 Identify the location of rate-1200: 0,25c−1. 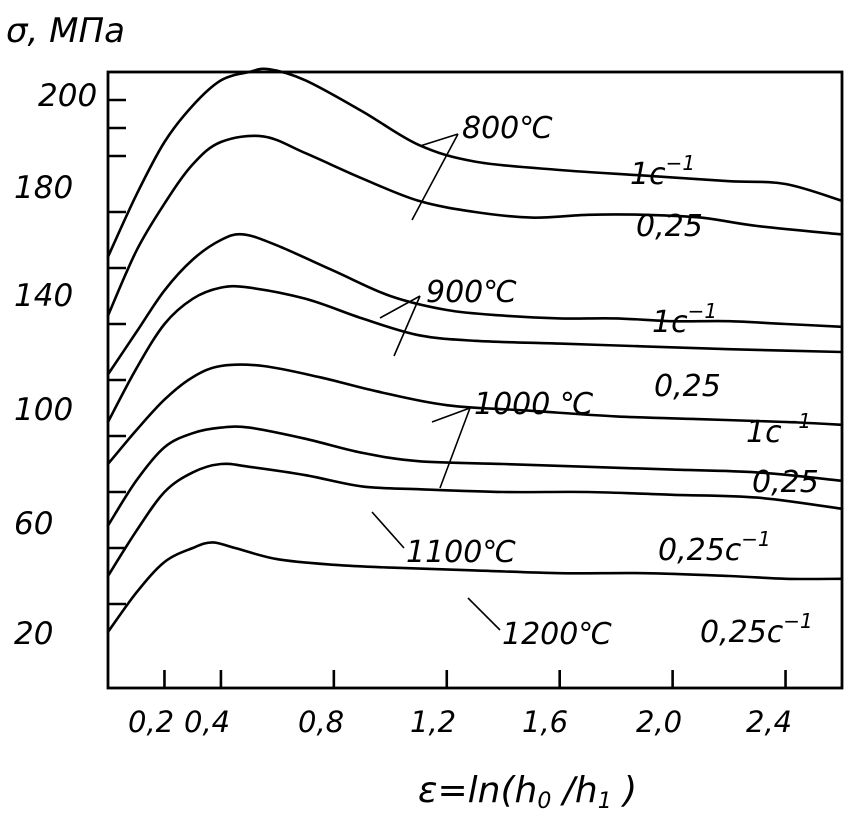
(756, 629).